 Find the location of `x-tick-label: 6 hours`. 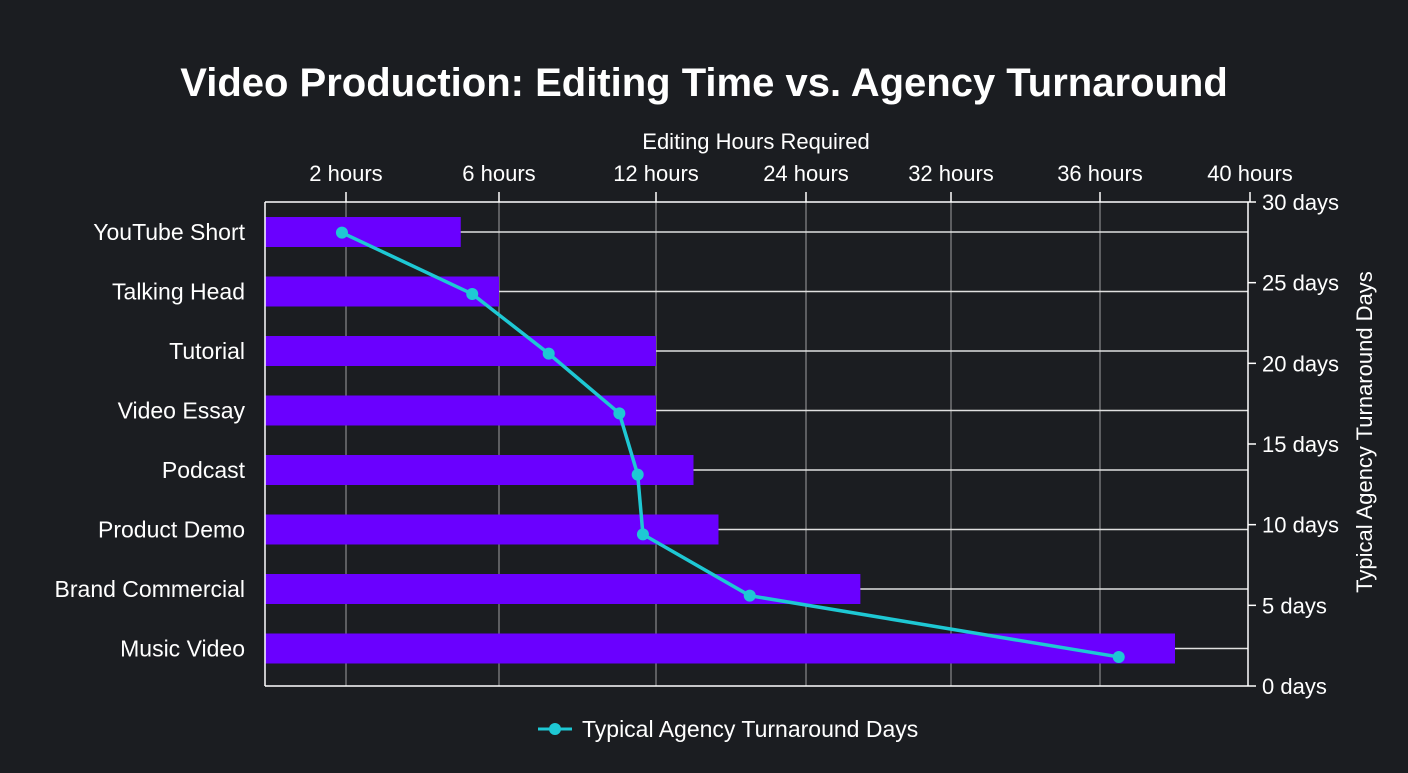

x-tick-label: 6 hours is located at coordinates (498, 173).